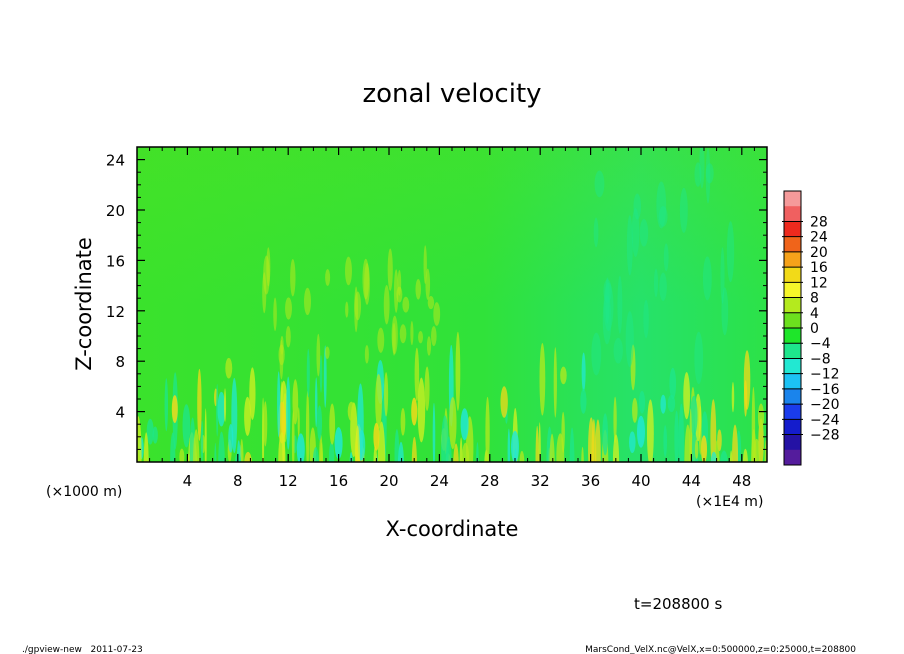  I want to click on colorbar-label-11: −16, so click(825, 390).